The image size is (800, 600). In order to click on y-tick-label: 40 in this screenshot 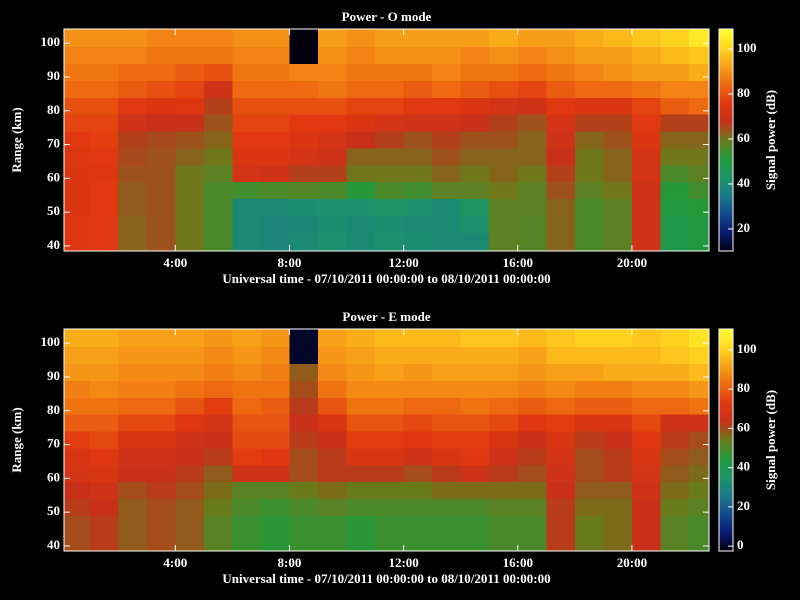, I will do `click(53, 544)`.